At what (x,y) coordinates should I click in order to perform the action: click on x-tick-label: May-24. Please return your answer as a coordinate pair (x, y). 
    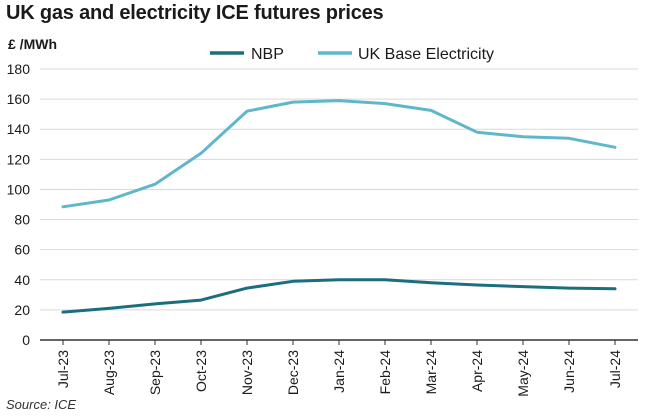
    Looking at the image, I should click on (523, 373).